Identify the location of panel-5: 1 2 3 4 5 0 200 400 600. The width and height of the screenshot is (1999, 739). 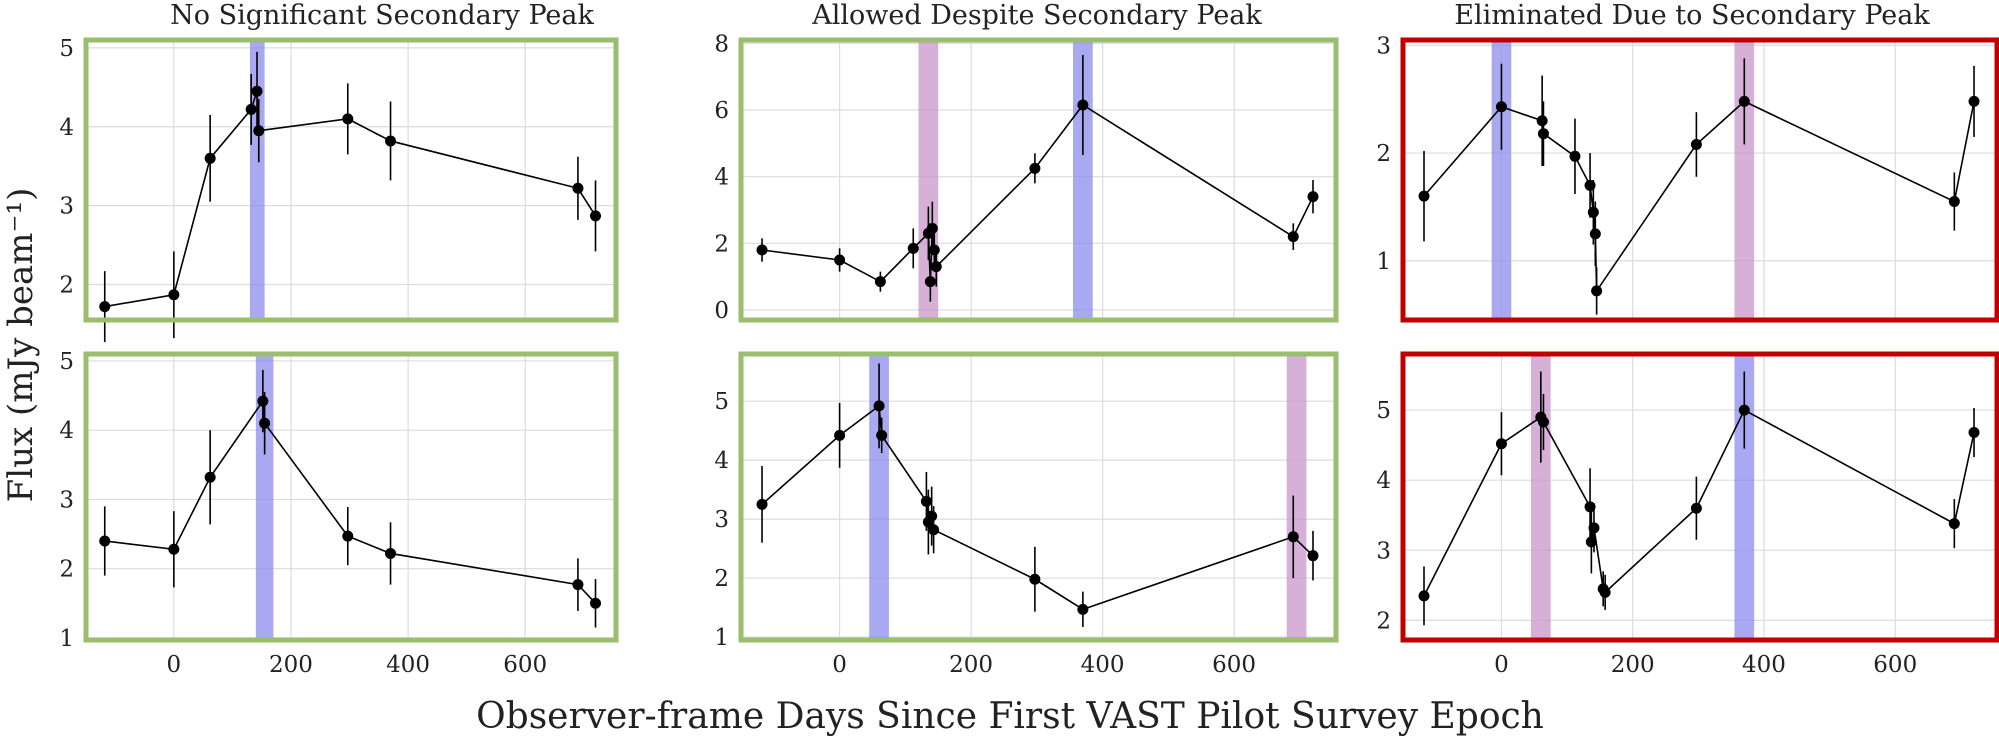
(1026, 514).